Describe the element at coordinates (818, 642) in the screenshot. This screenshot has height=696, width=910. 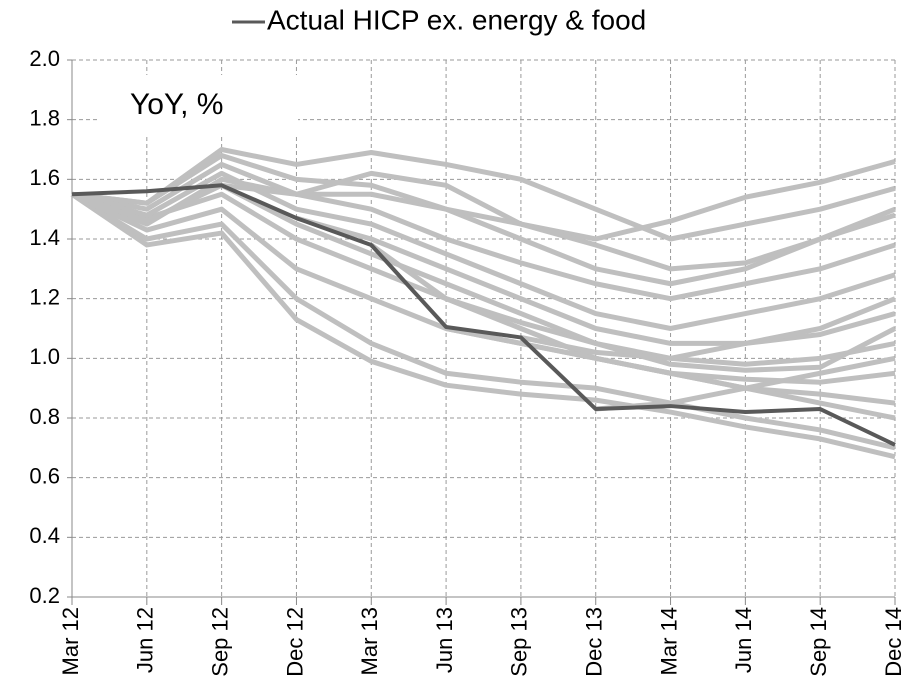
I see `x-tick-label: Sep 14` at that location.